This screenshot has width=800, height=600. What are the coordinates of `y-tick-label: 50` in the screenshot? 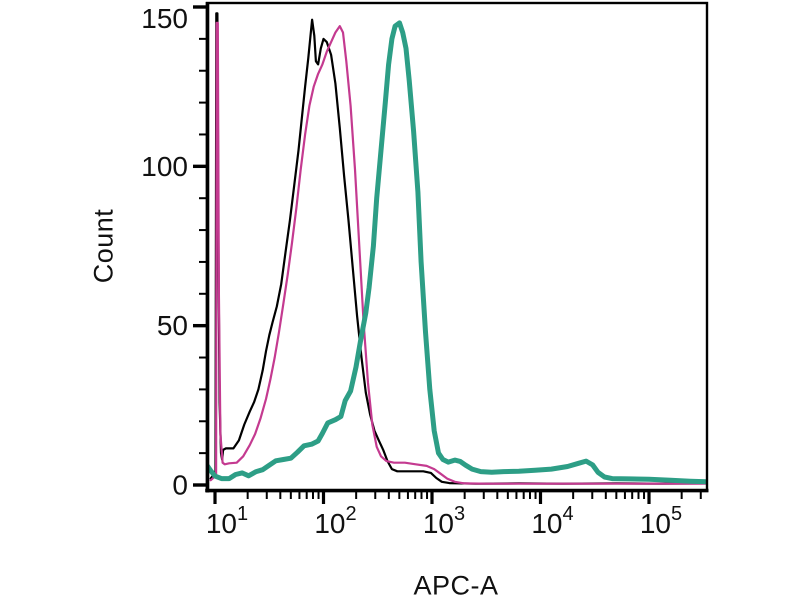 It's located at (172, 325).